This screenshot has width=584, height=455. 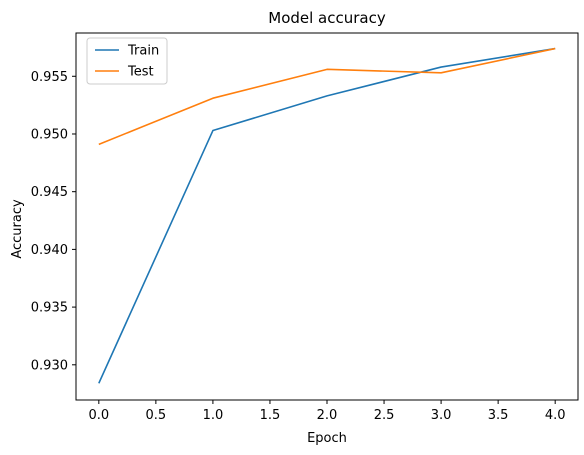 I want to click on legend-label-train: Train, so click(x=143, y=51).